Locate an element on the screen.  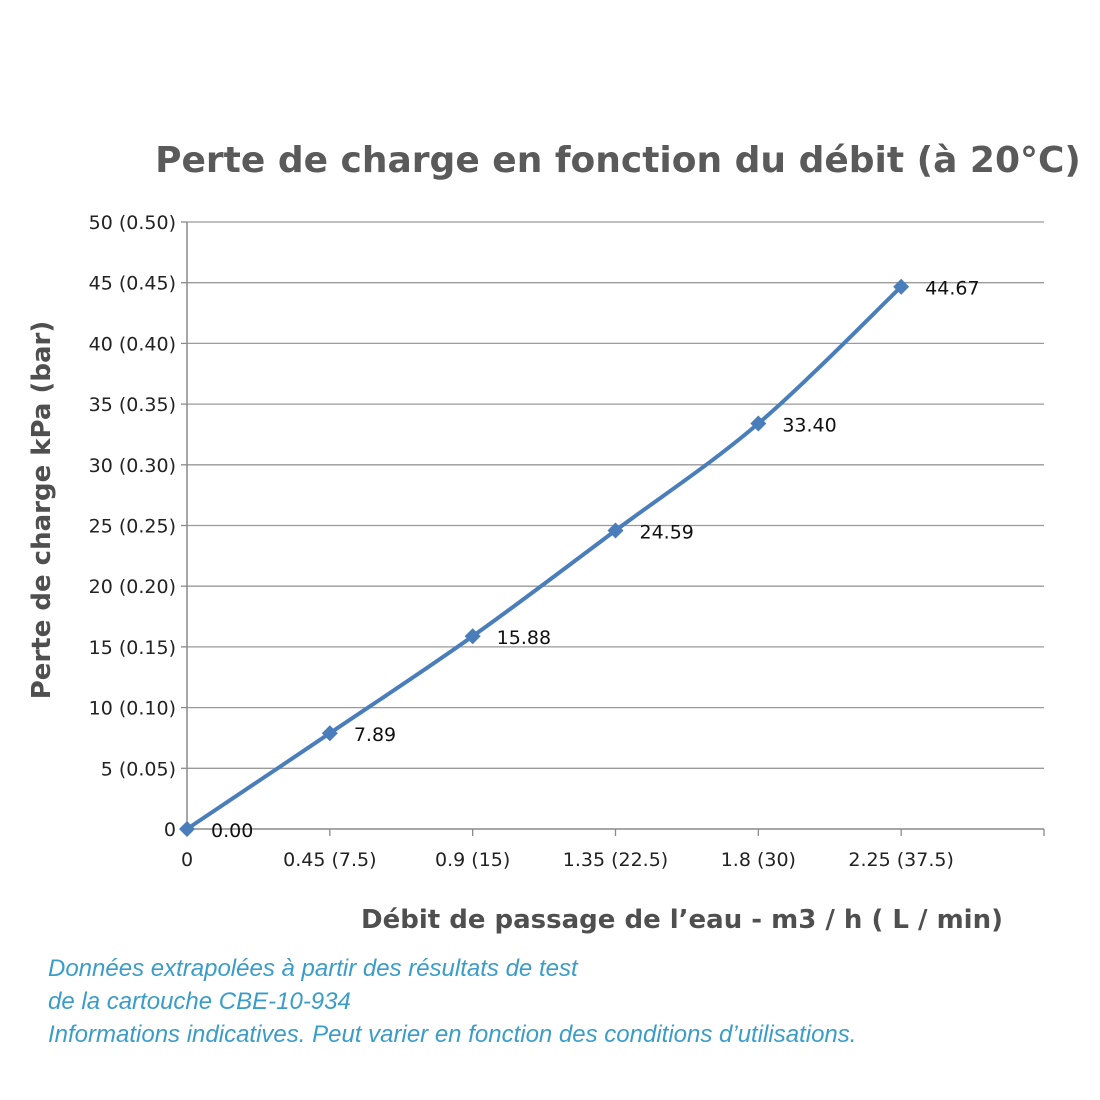
data-label: 44.67 is located at coordinates (952, 289).